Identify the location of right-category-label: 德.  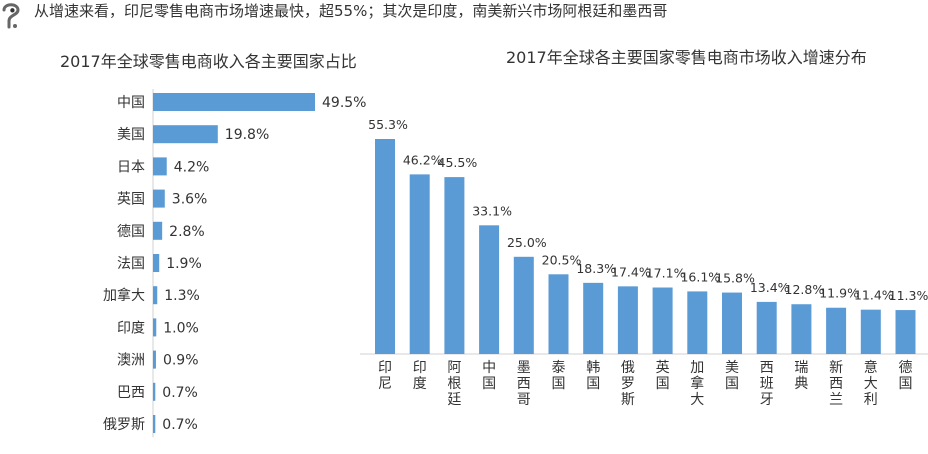
(906, 368).